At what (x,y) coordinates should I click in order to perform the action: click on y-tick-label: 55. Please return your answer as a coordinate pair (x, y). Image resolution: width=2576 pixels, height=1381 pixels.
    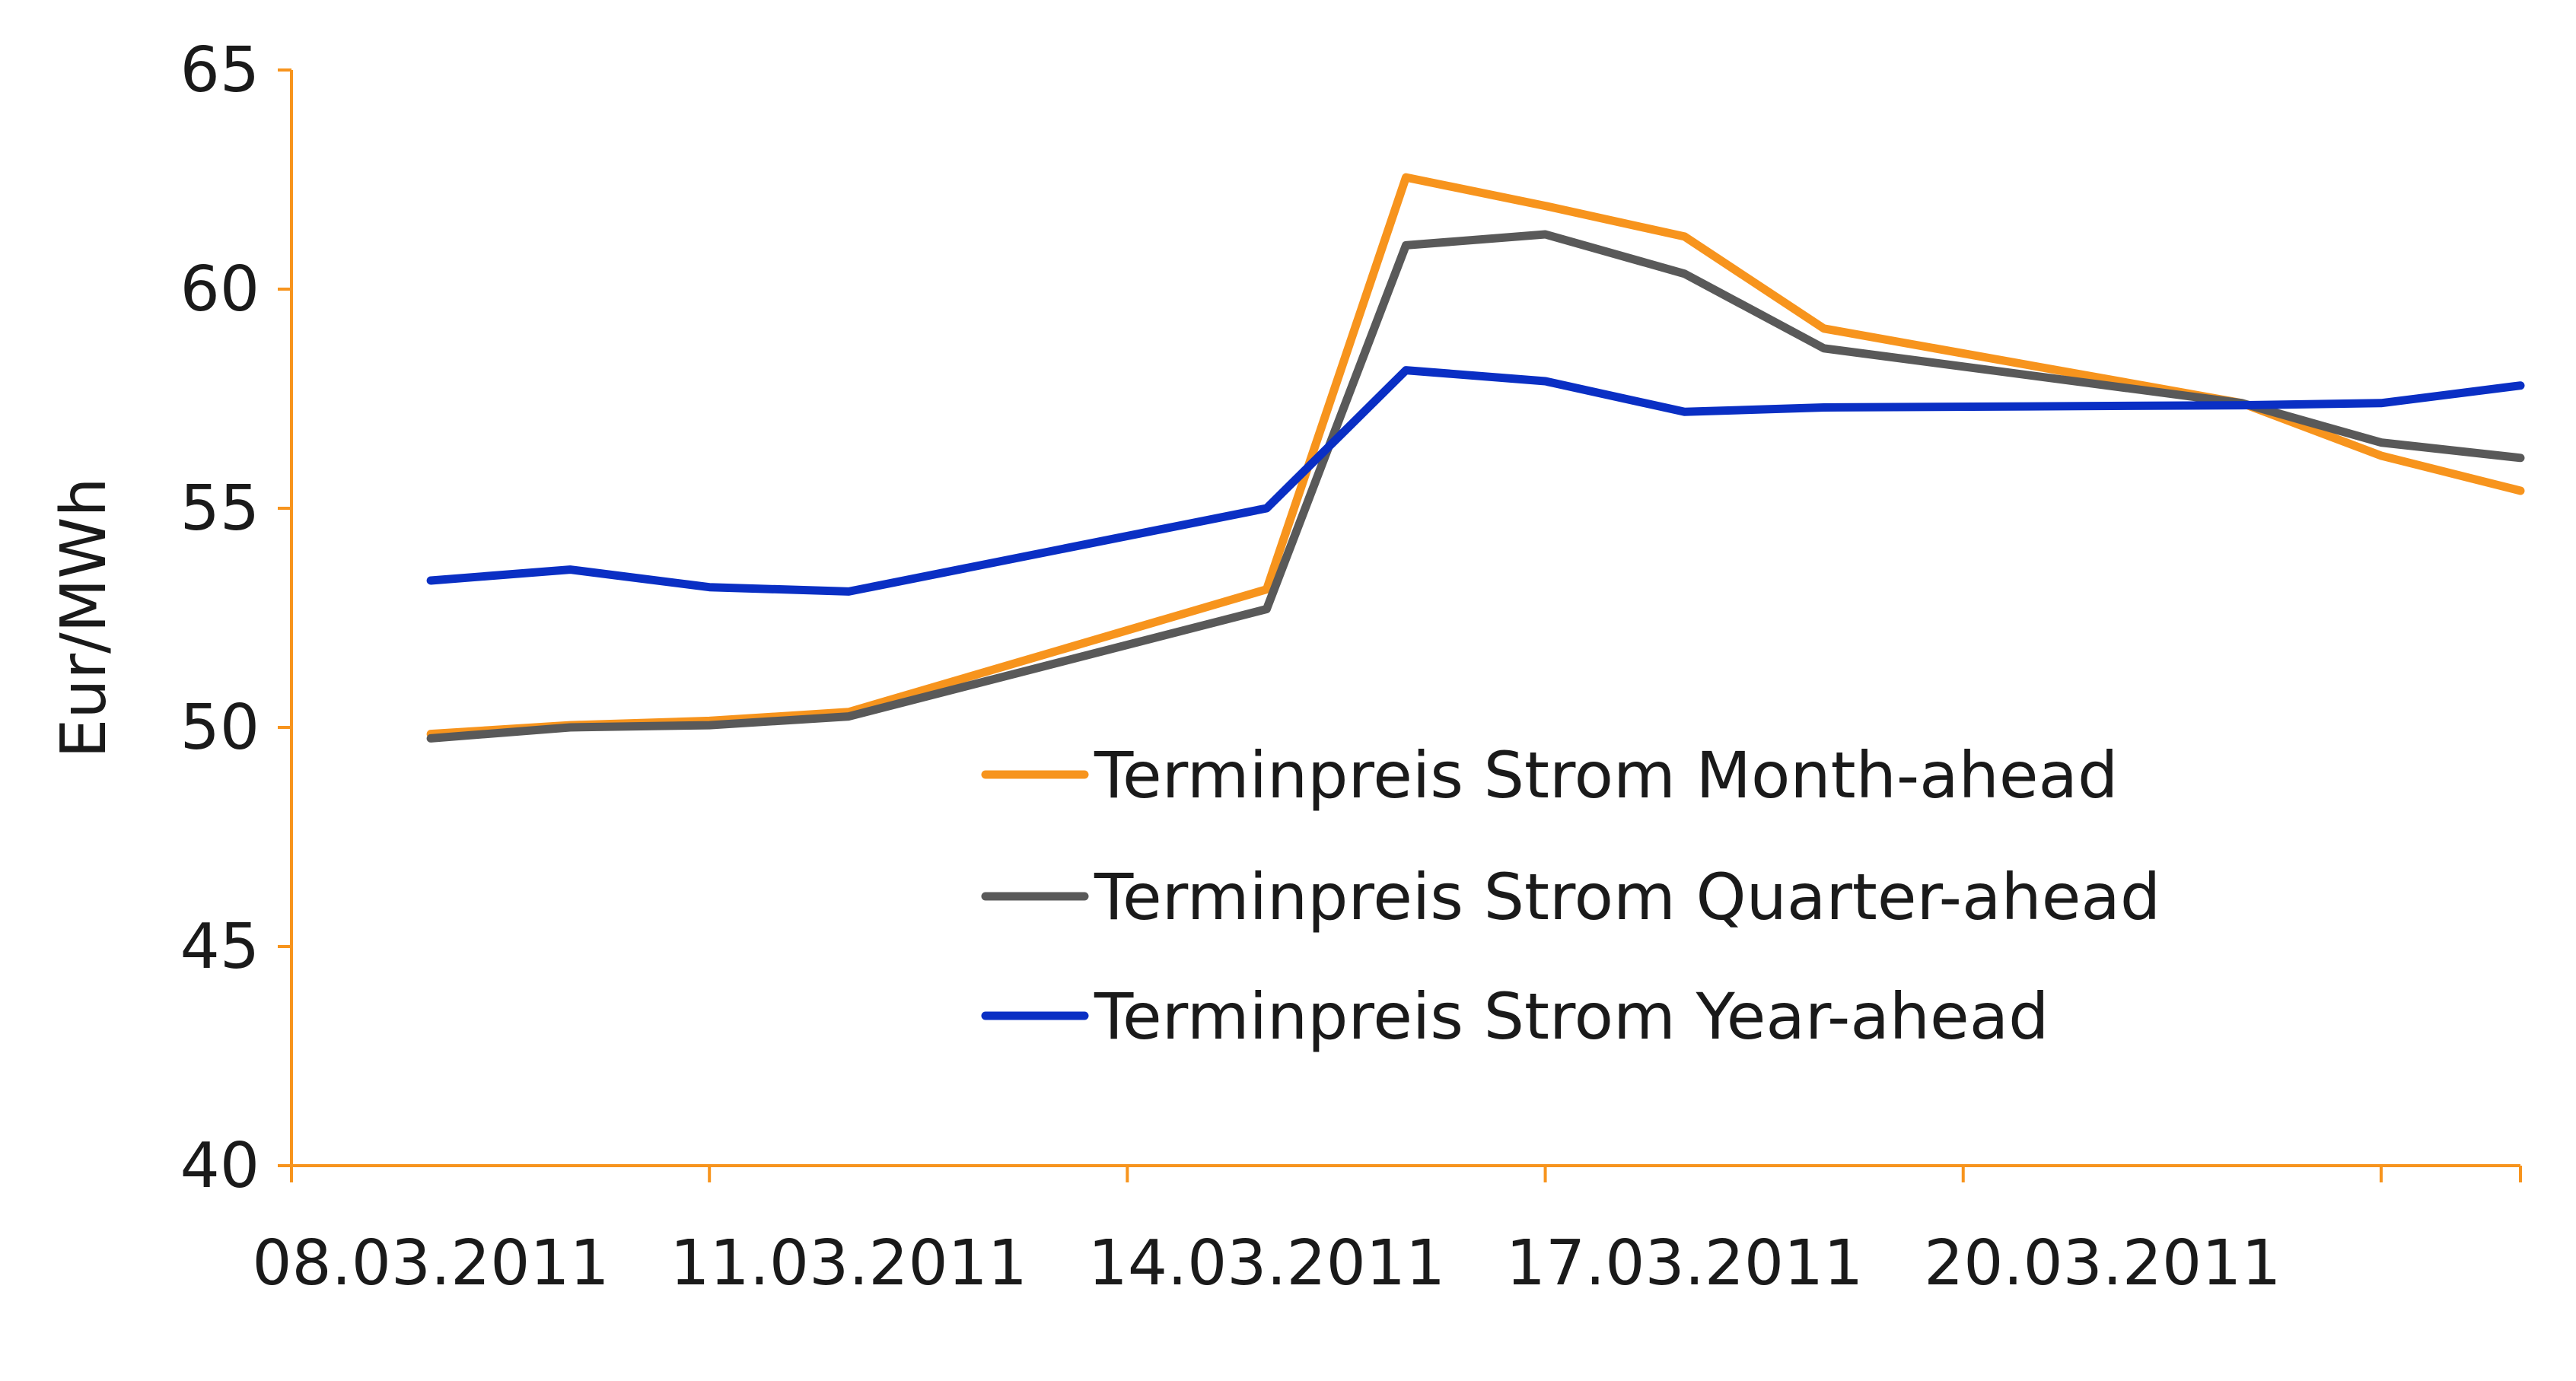
    Looking at the image, I should click on (220, 509).